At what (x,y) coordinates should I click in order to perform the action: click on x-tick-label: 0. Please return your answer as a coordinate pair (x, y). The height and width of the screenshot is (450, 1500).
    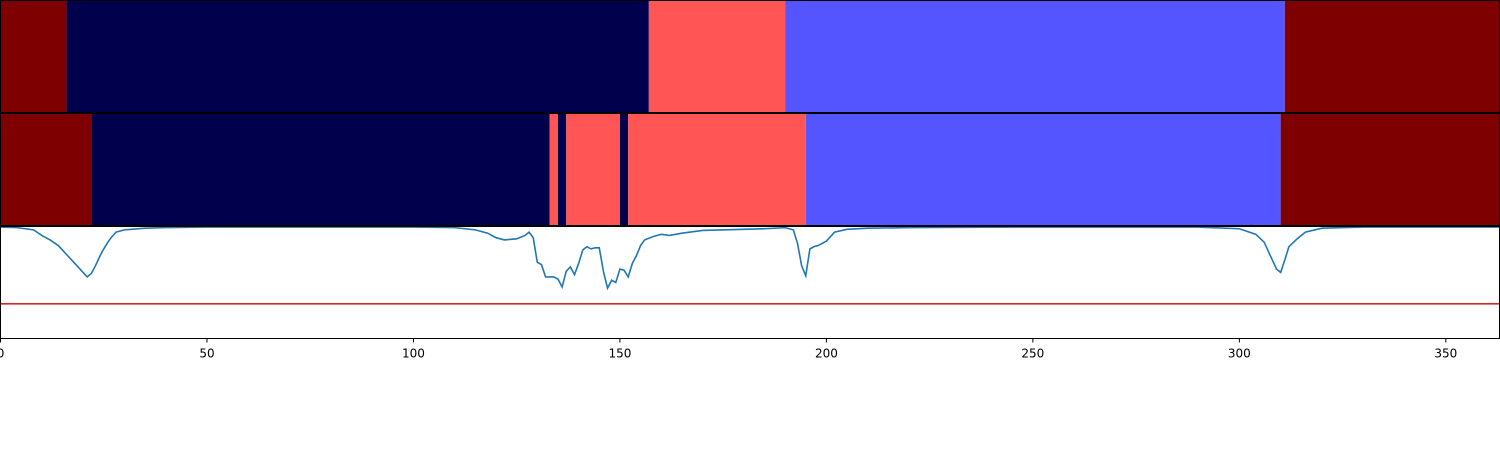
    Looking at the image, I should click on (2, 354).